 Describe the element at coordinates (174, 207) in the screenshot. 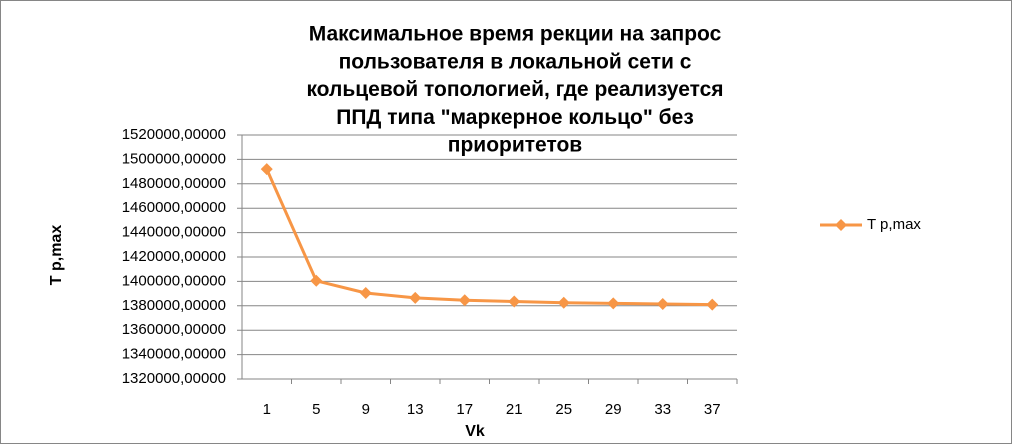

I see `y-tick-label: 1460000,00000` at that location.